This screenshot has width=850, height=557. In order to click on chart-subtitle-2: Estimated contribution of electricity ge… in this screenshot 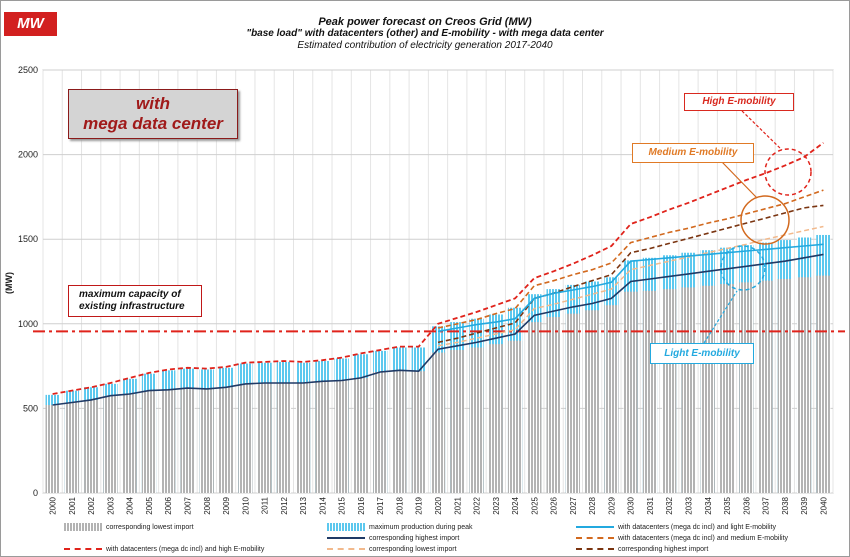, I will do `click(425, 45)`.